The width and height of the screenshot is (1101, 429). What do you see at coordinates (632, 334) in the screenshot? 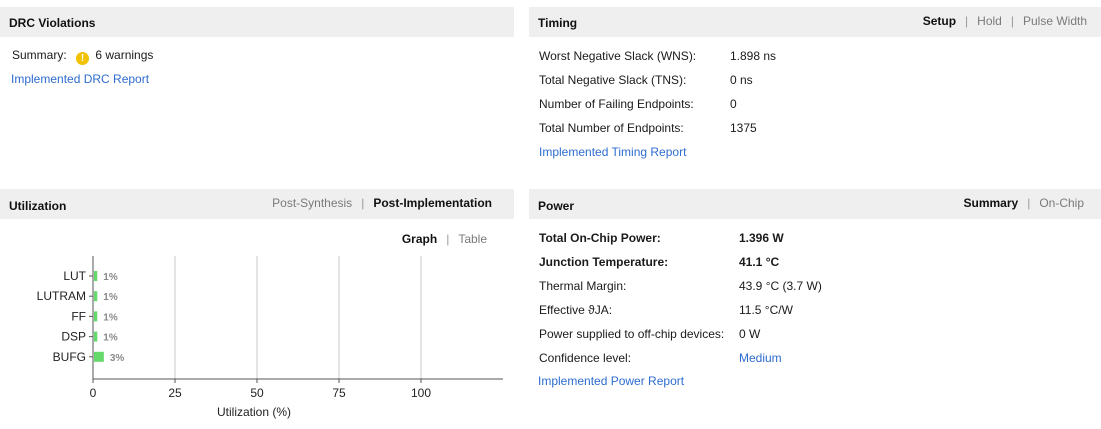
I see `power-row-label: Power supplied to off-chip devices:` at bounding box center [632, 334].